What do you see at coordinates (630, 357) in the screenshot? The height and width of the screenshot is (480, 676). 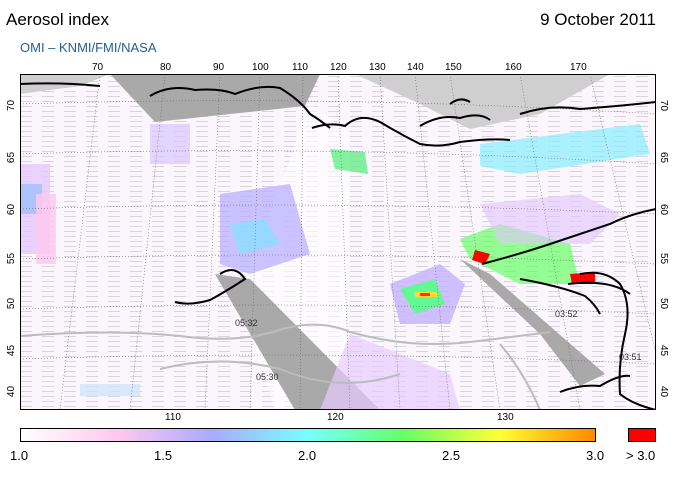 I see `overpass-time-4: 03:51` at bounding box center [630, 357].